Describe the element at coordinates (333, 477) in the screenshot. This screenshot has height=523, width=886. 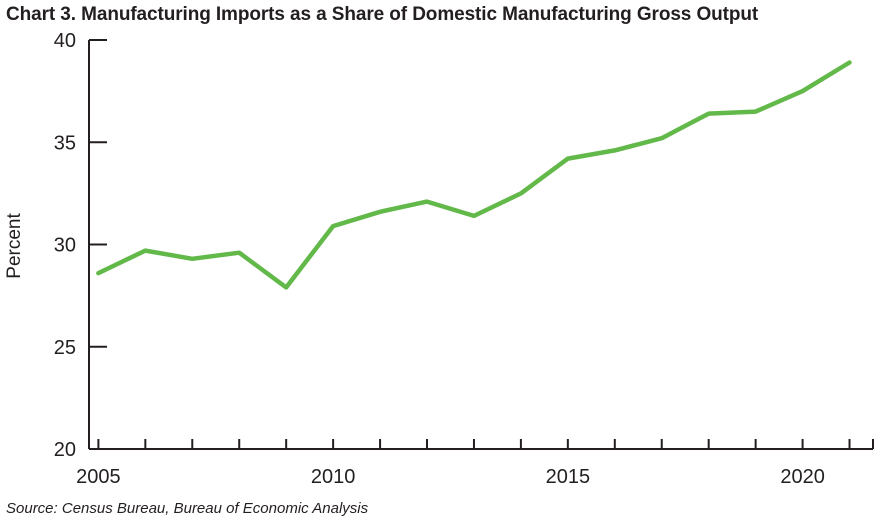
I see `x-tick-label-2010: 2010` at that location.